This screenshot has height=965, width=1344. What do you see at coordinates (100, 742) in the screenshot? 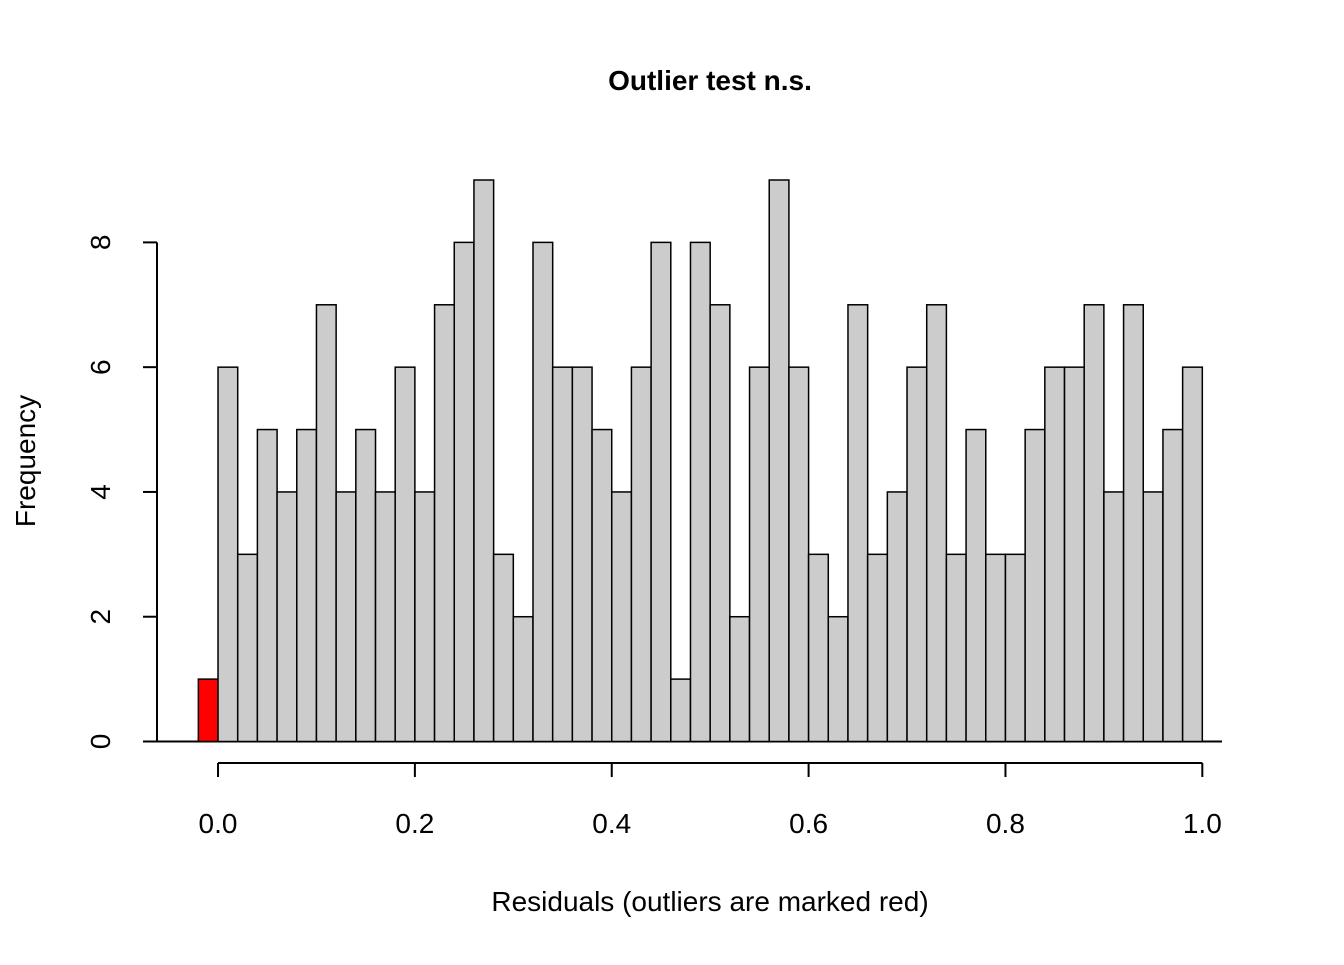
I see `y-tick-label: 0` at bounding box center [100, 742].